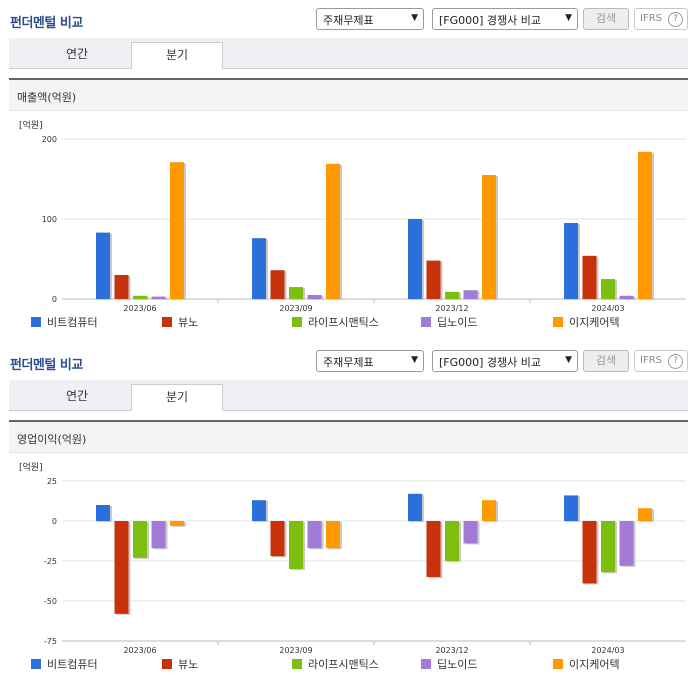 Image resolution: width=696 pixels, height=684 pixels. I want to click on y-tick-label: -75, so click(50, 641).